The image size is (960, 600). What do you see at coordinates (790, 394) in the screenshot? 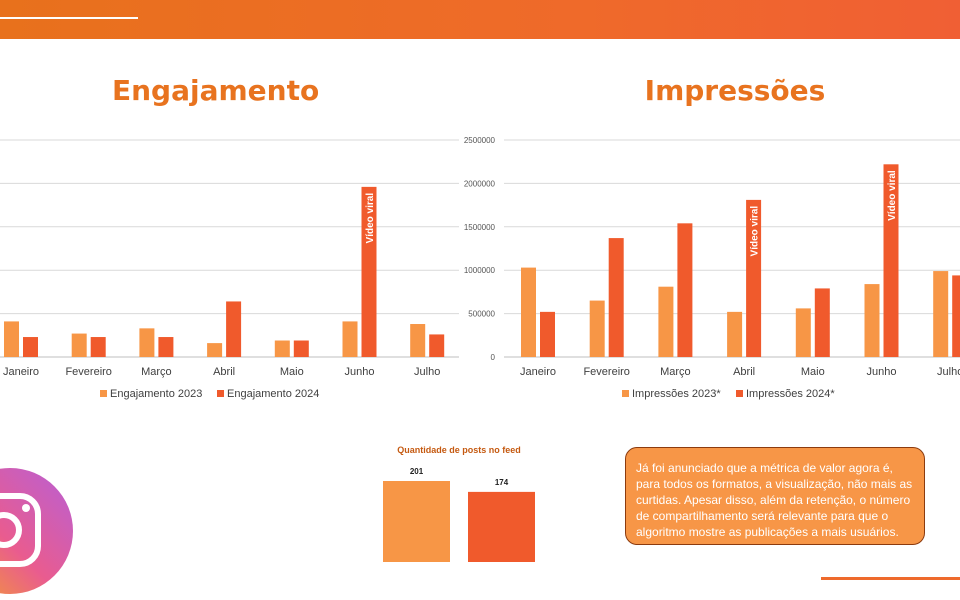
I see `legend-label: Impressões 2024*` at bounding box center [790, 394].